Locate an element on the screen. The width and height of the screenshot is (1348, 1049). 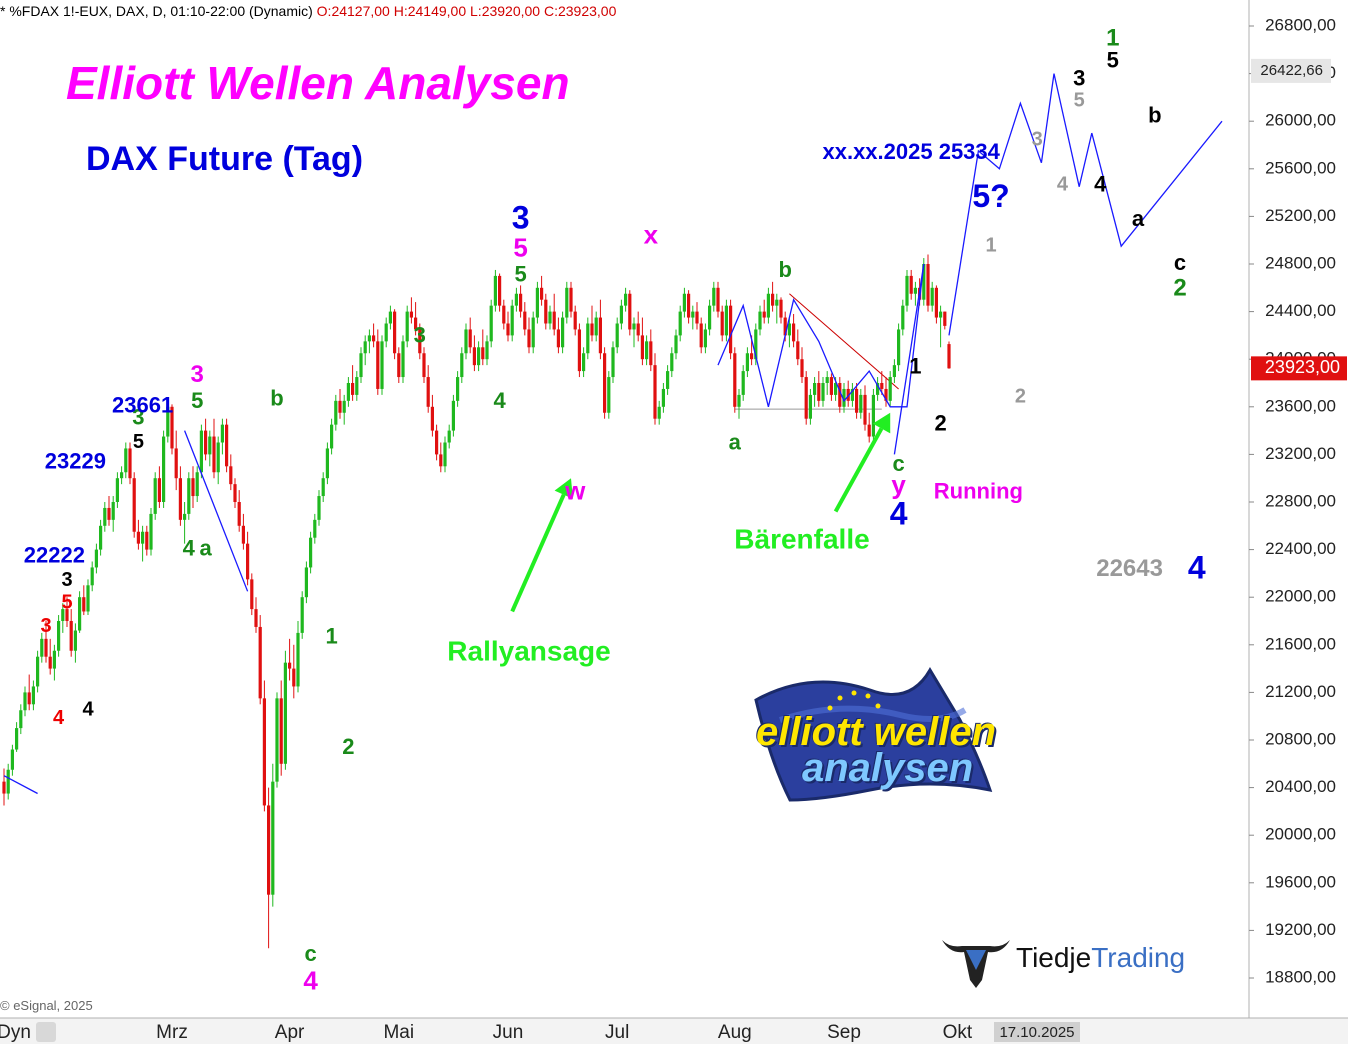
x-tick-label: Dyn is located at coordinates (15, 1032).